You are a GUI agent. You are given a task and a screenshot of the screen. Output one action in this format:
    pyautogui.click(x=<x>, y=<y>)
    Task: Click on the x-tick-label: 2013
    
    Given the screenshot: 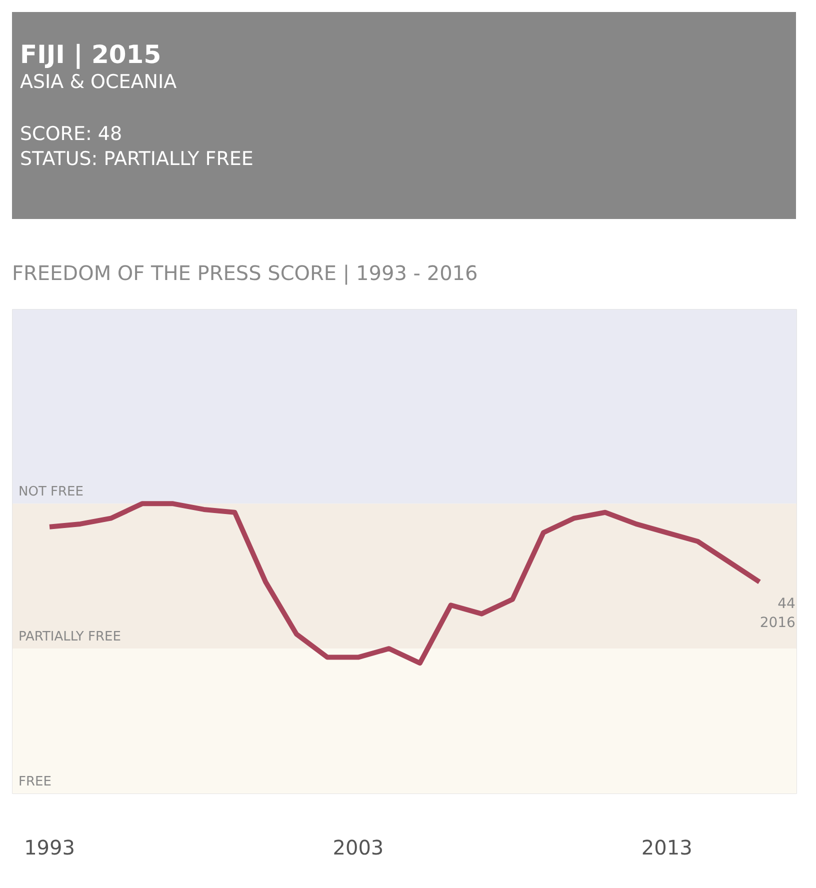 What is the action you would take?
    pyautogui.click(x=666, y=848)
    